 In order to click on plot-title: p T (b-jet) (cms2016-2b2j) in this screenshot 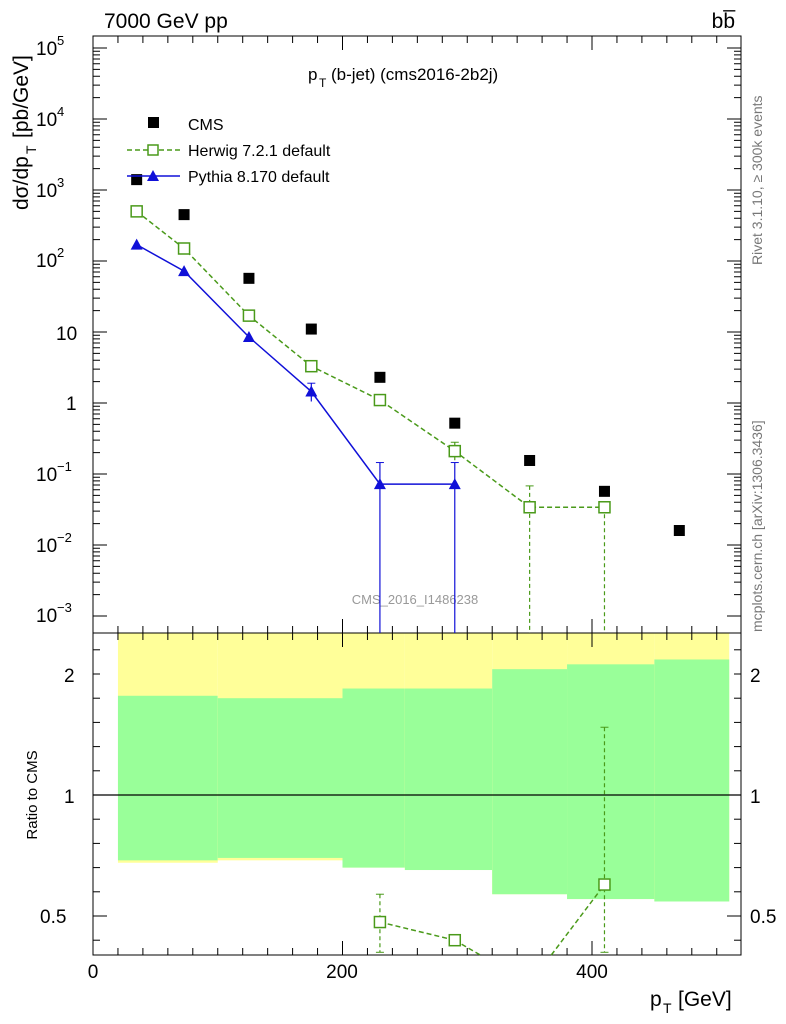, I will do `click(403, 77)`.